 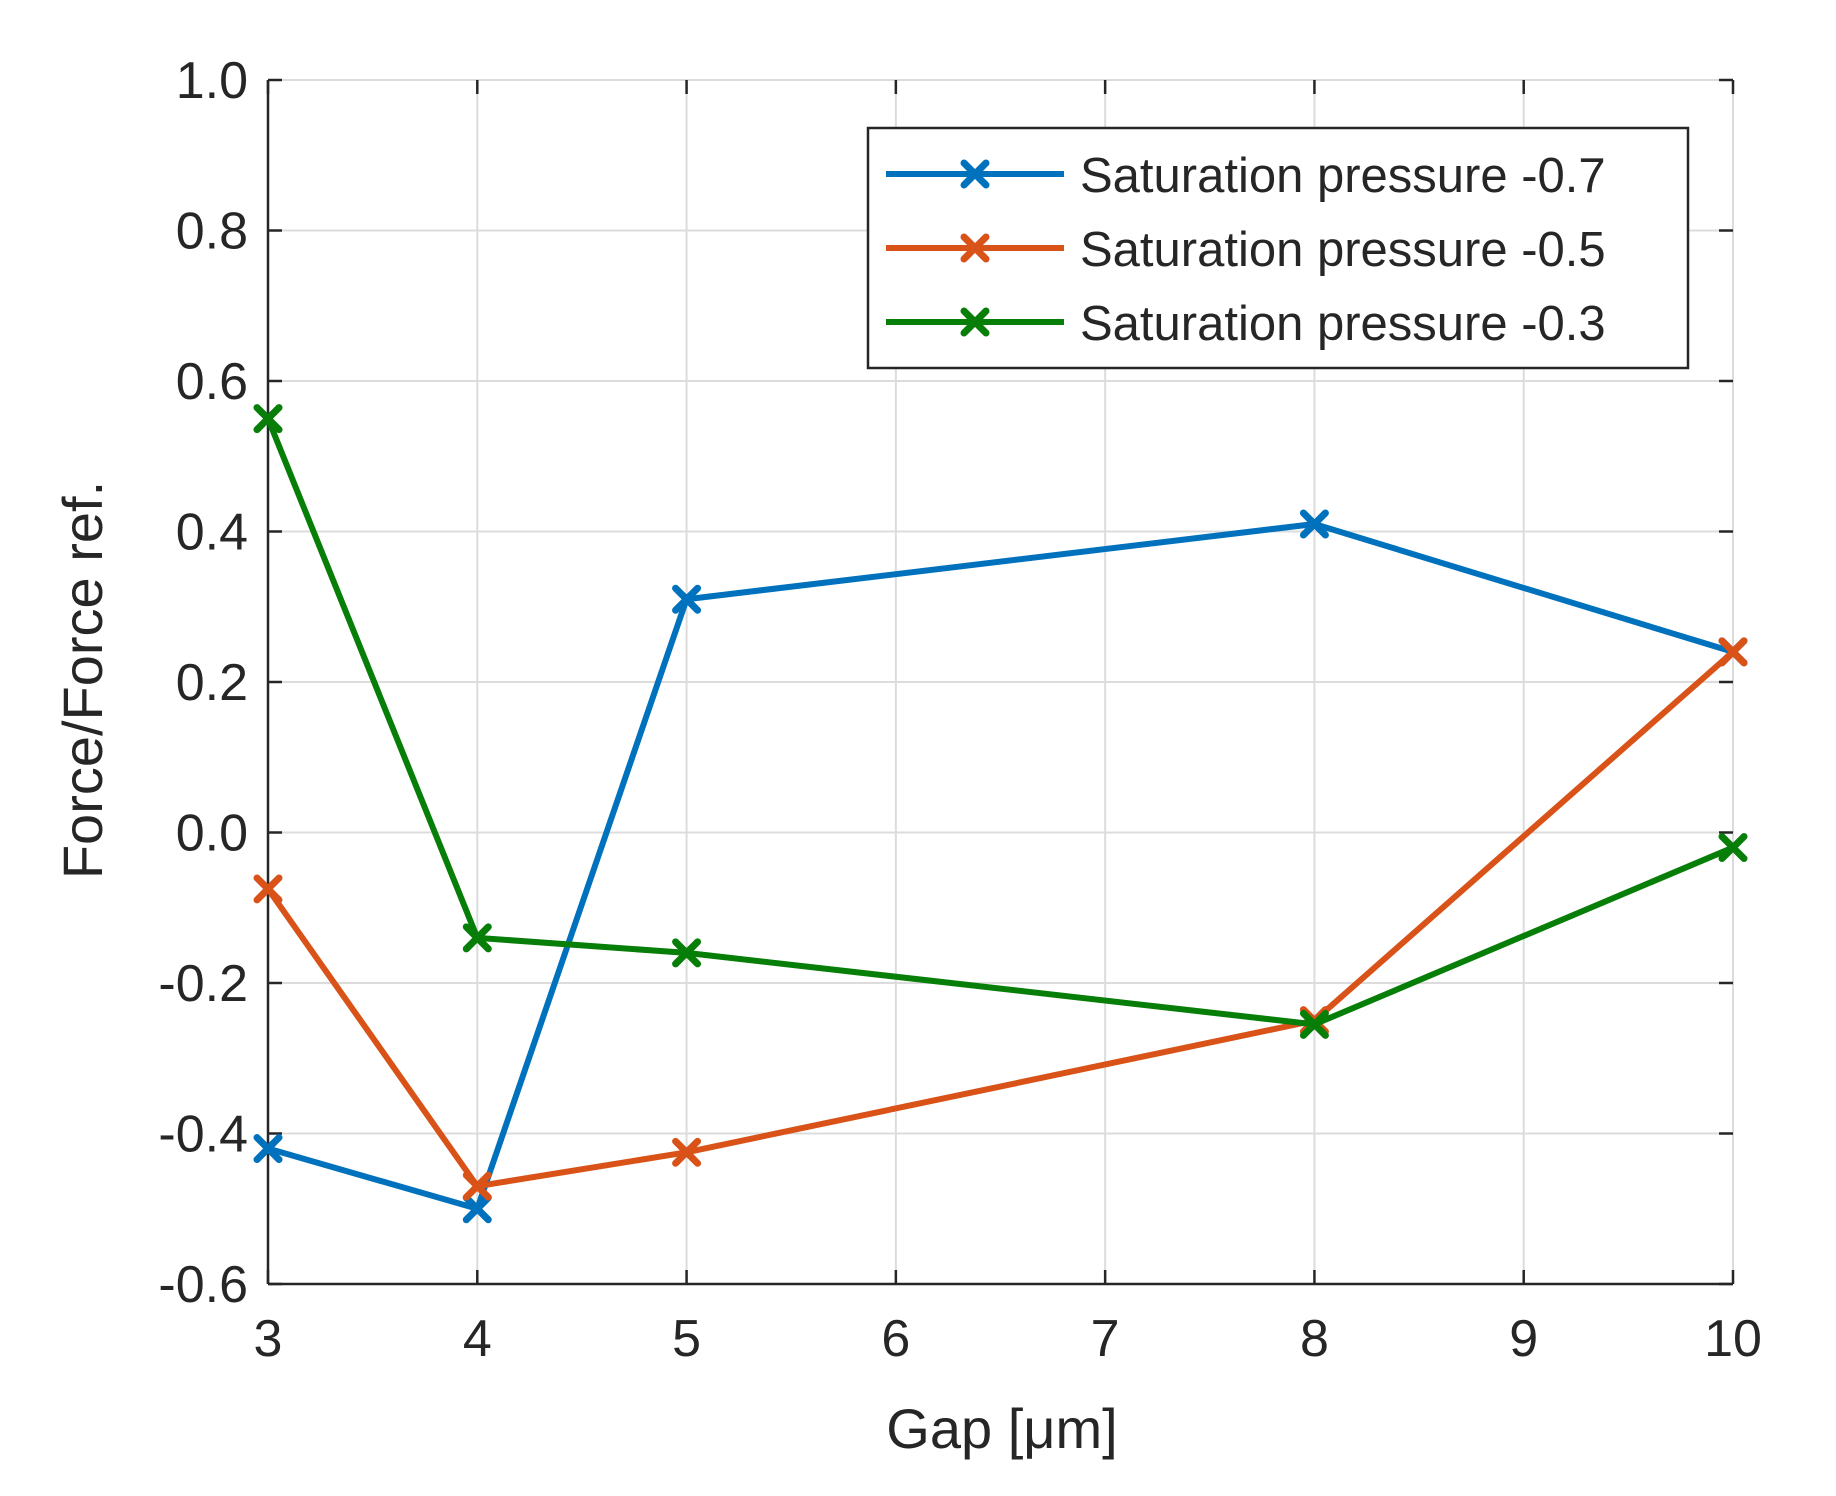 What do you see at coordinates (1001, 1428) in the screenshot?
I see `x-axis-label: Gap [μm]` at bounding box center [1001, 1428].